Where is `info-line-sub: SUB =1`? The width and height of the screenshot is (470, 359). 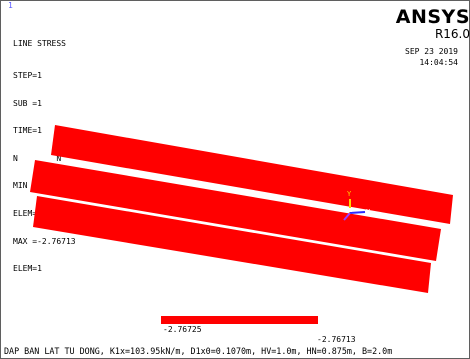
info-line-sub: SUB =1 is located at coordinates (27, 103).